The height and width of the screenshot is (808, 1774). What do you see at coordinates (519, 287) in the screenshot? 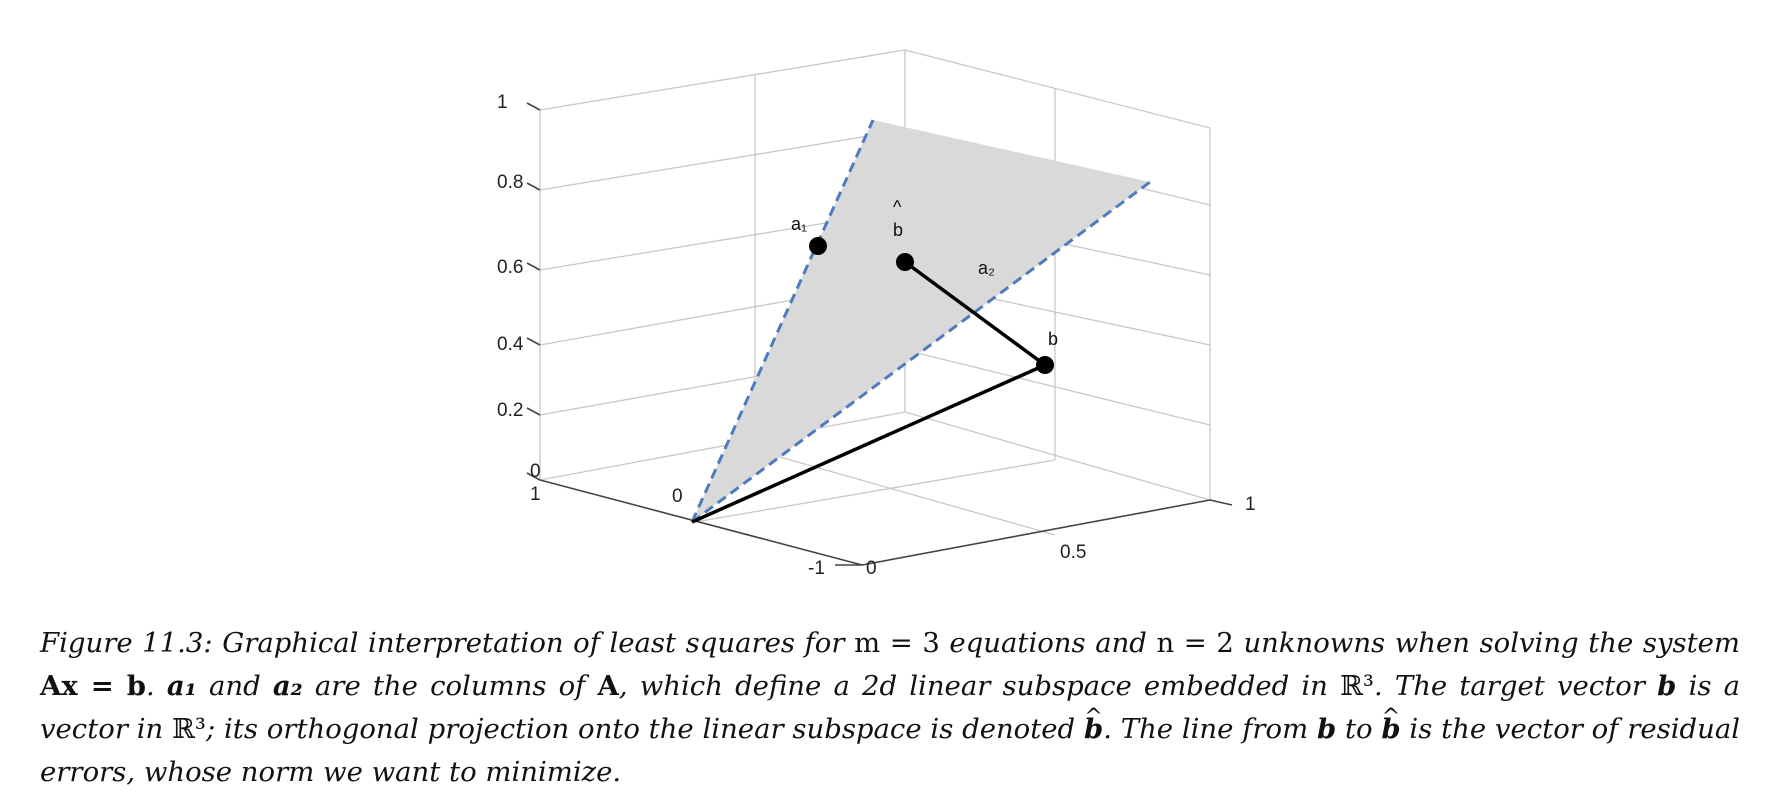
I see `z-axis-tick-labels: 1 0.8 0.6 0.4 0.2 0` at bounding box center [519, 287].